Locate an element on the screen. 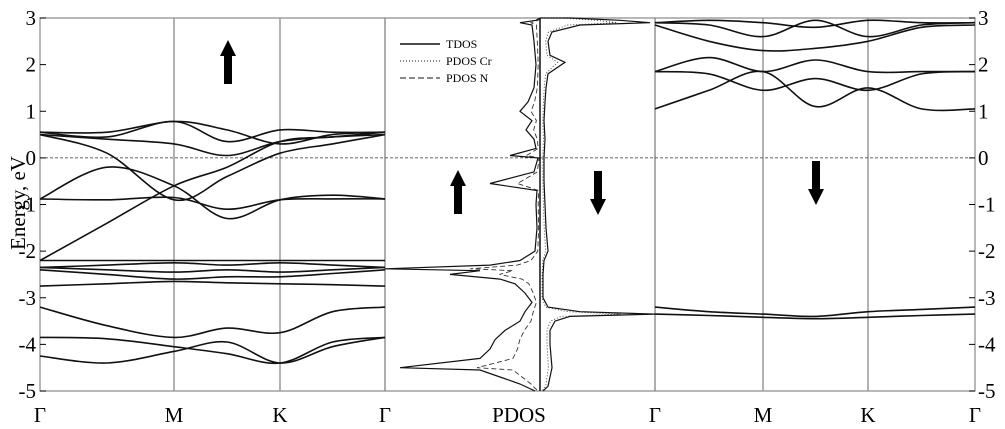 The image size is (1005, 429). y-tick-label-right: 3 is located at coordinates (983, 18).